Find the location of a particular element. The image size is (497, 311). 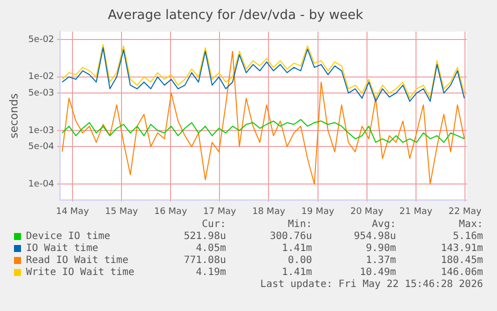

legend-label: IO Wait time is located at coordinates (62, 249).